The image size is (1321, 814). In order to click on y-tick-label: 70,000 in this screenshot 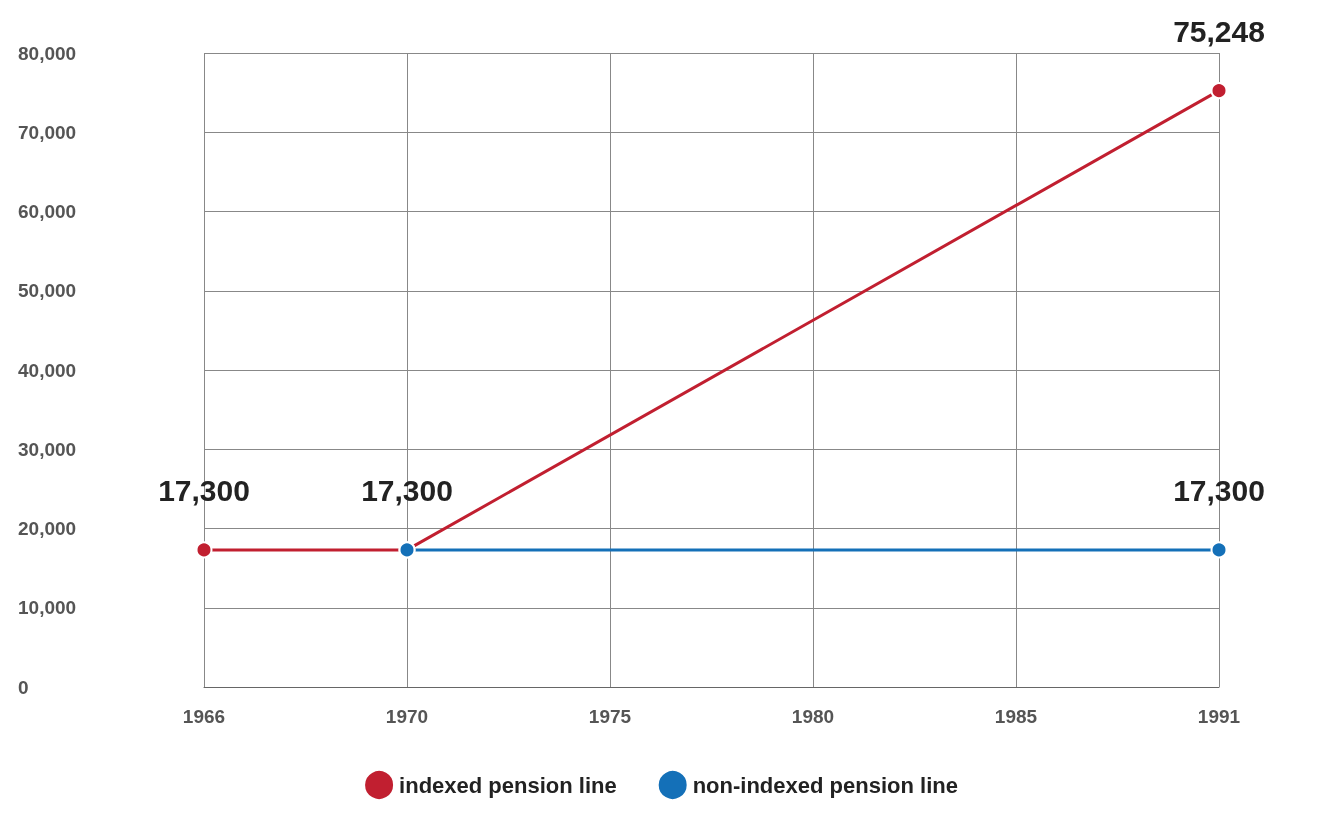, I will do `click(47, 132)`.